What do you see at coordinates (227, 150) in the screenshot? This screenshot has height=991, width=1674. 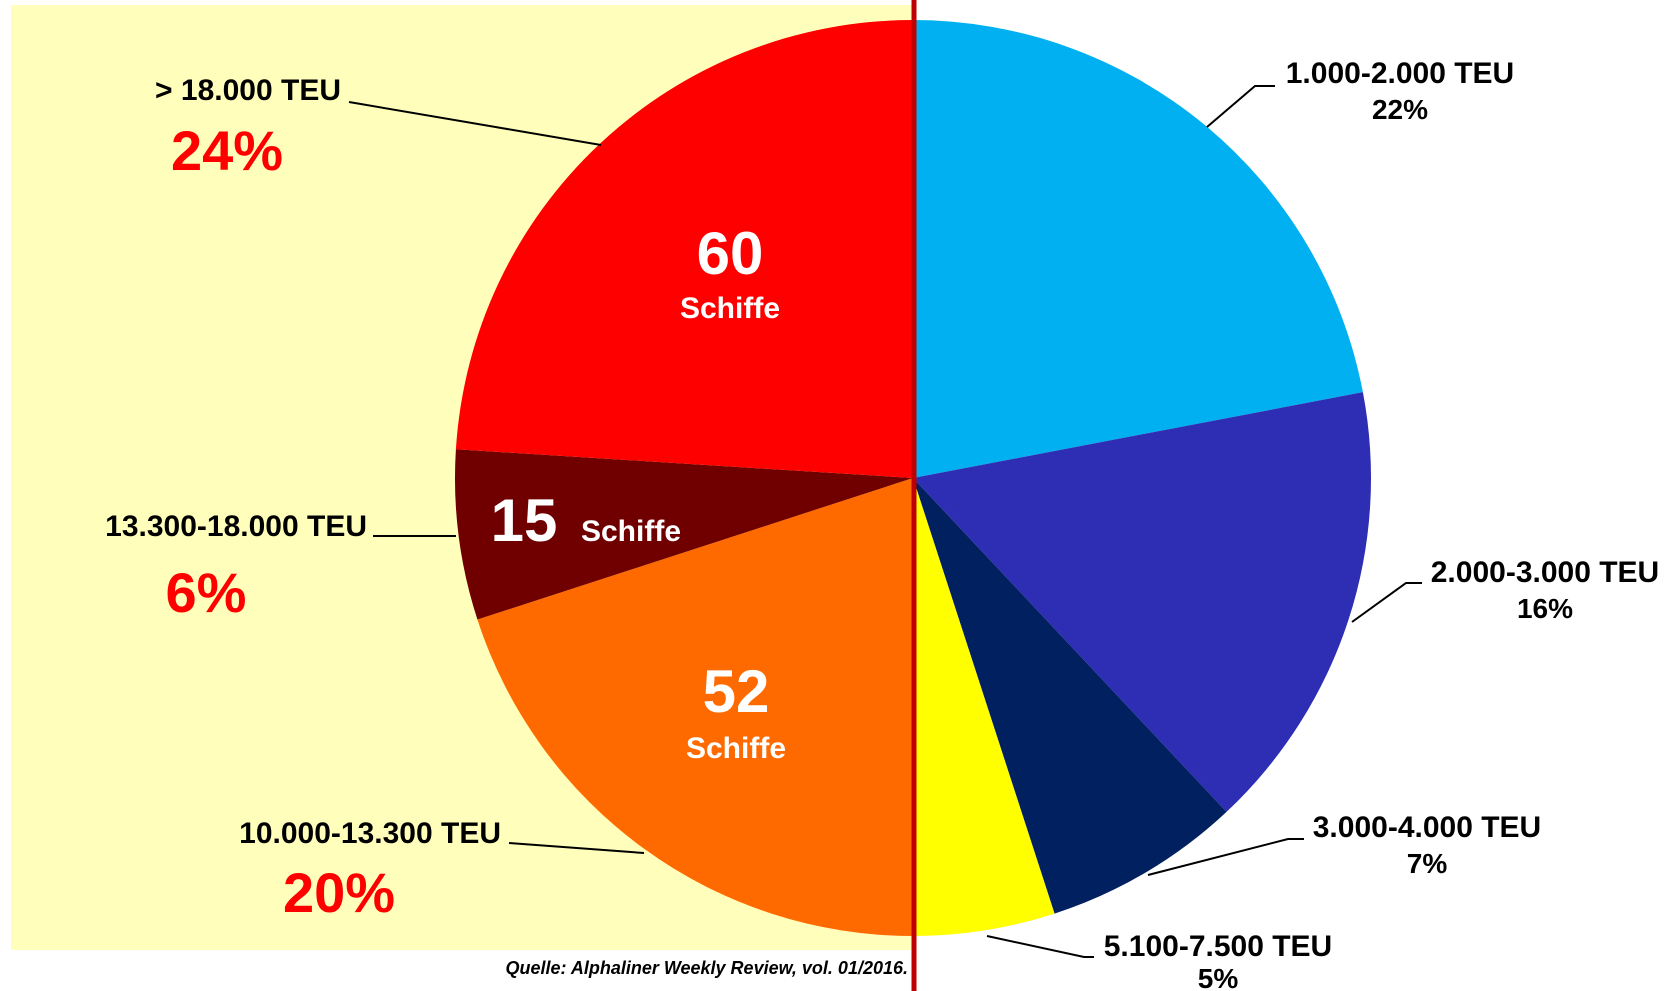 I see `percent-label: 24%` at bounding box center [227, 150].